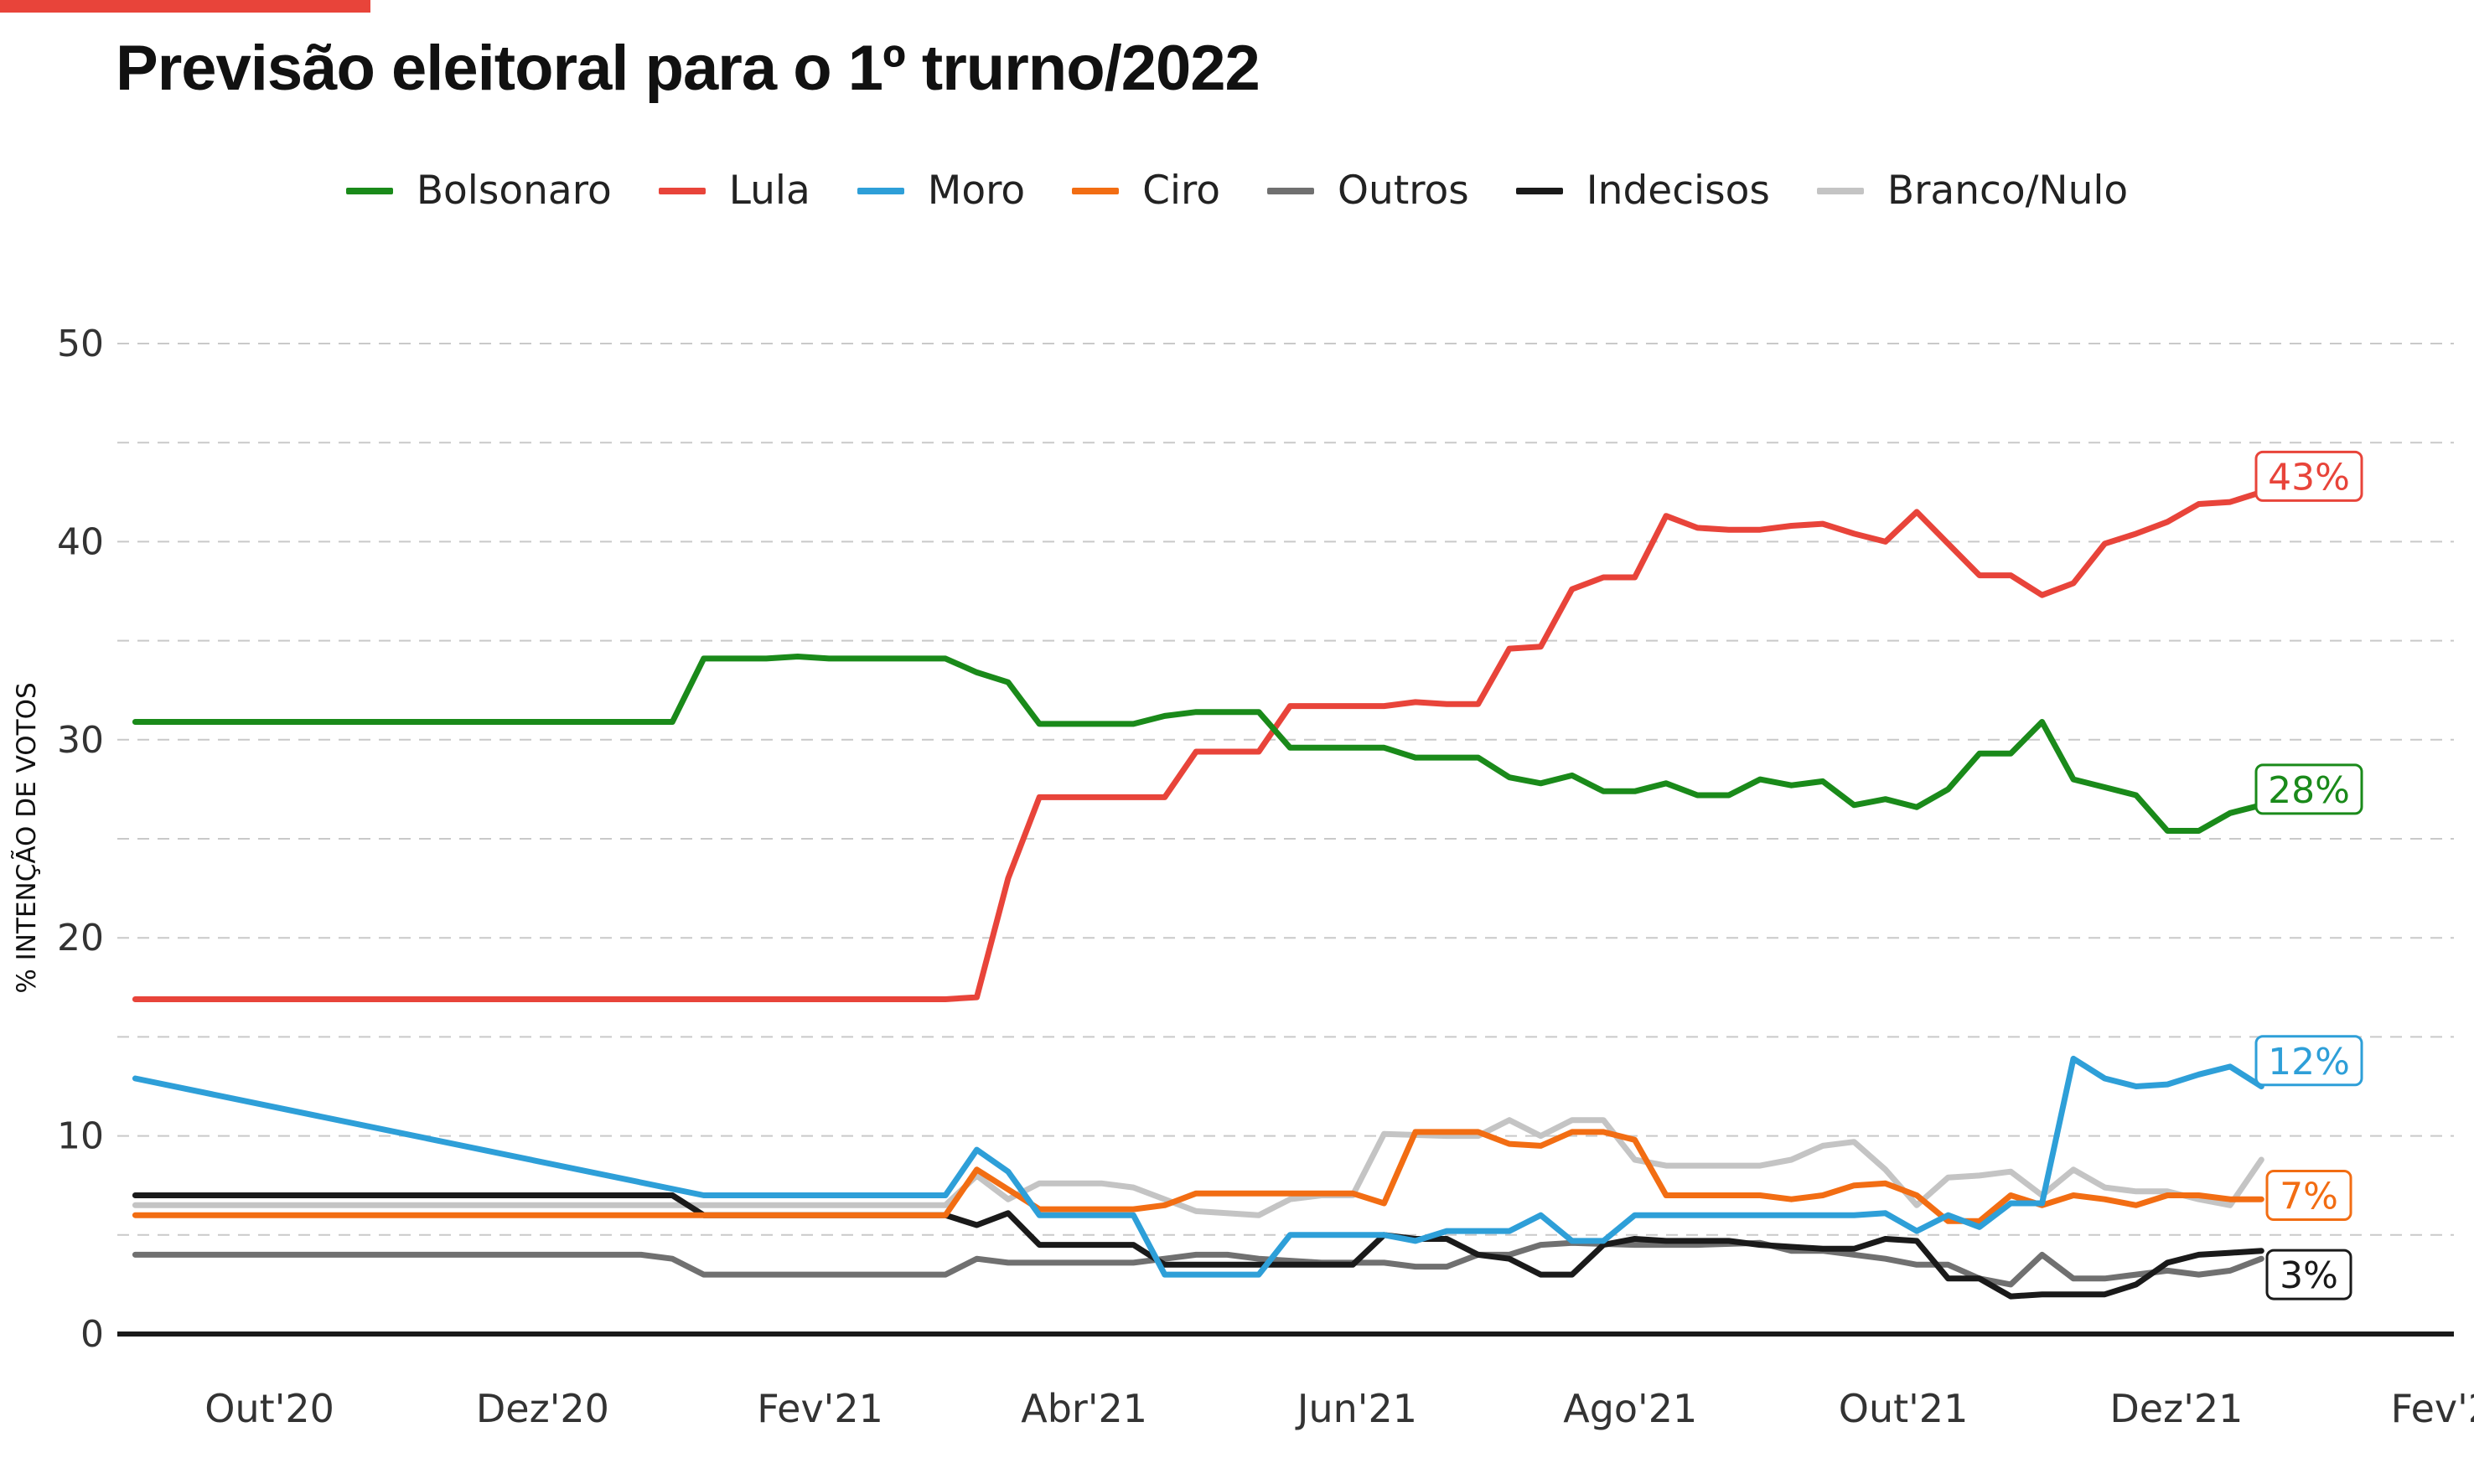 This screenshot has height=1484, width=2474. I want to click on chart-title: Previsão eleitoral para o 1º trurno/2022, so click(688, 68).